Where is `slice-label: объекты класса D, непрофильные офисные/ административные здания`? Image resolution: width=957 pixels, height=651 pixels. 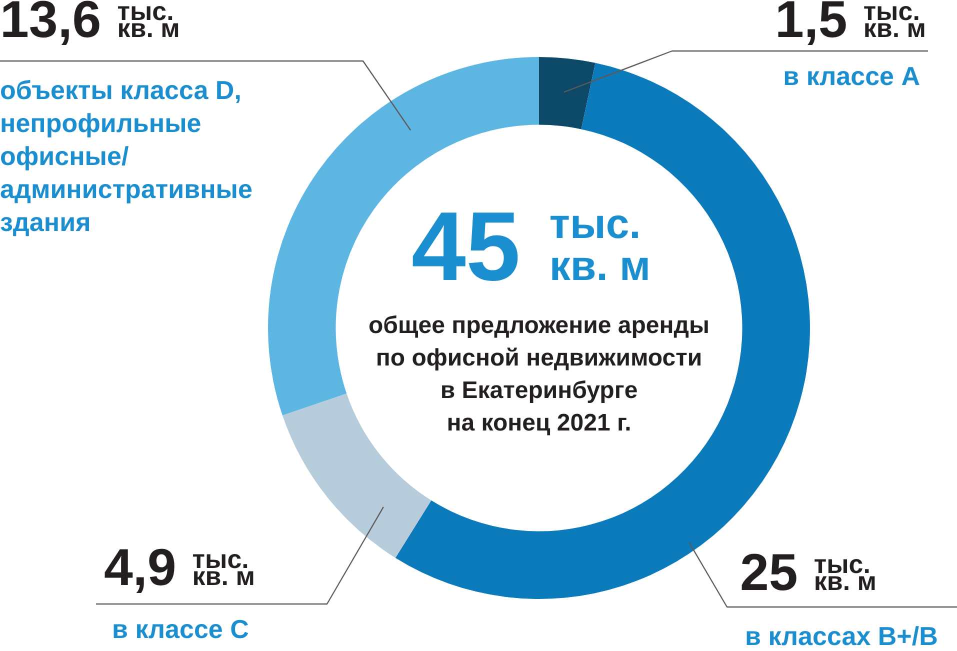
slice-label: объекты класса D, непрофильные офисные/ административные здания is located at coordinates (126, 156).